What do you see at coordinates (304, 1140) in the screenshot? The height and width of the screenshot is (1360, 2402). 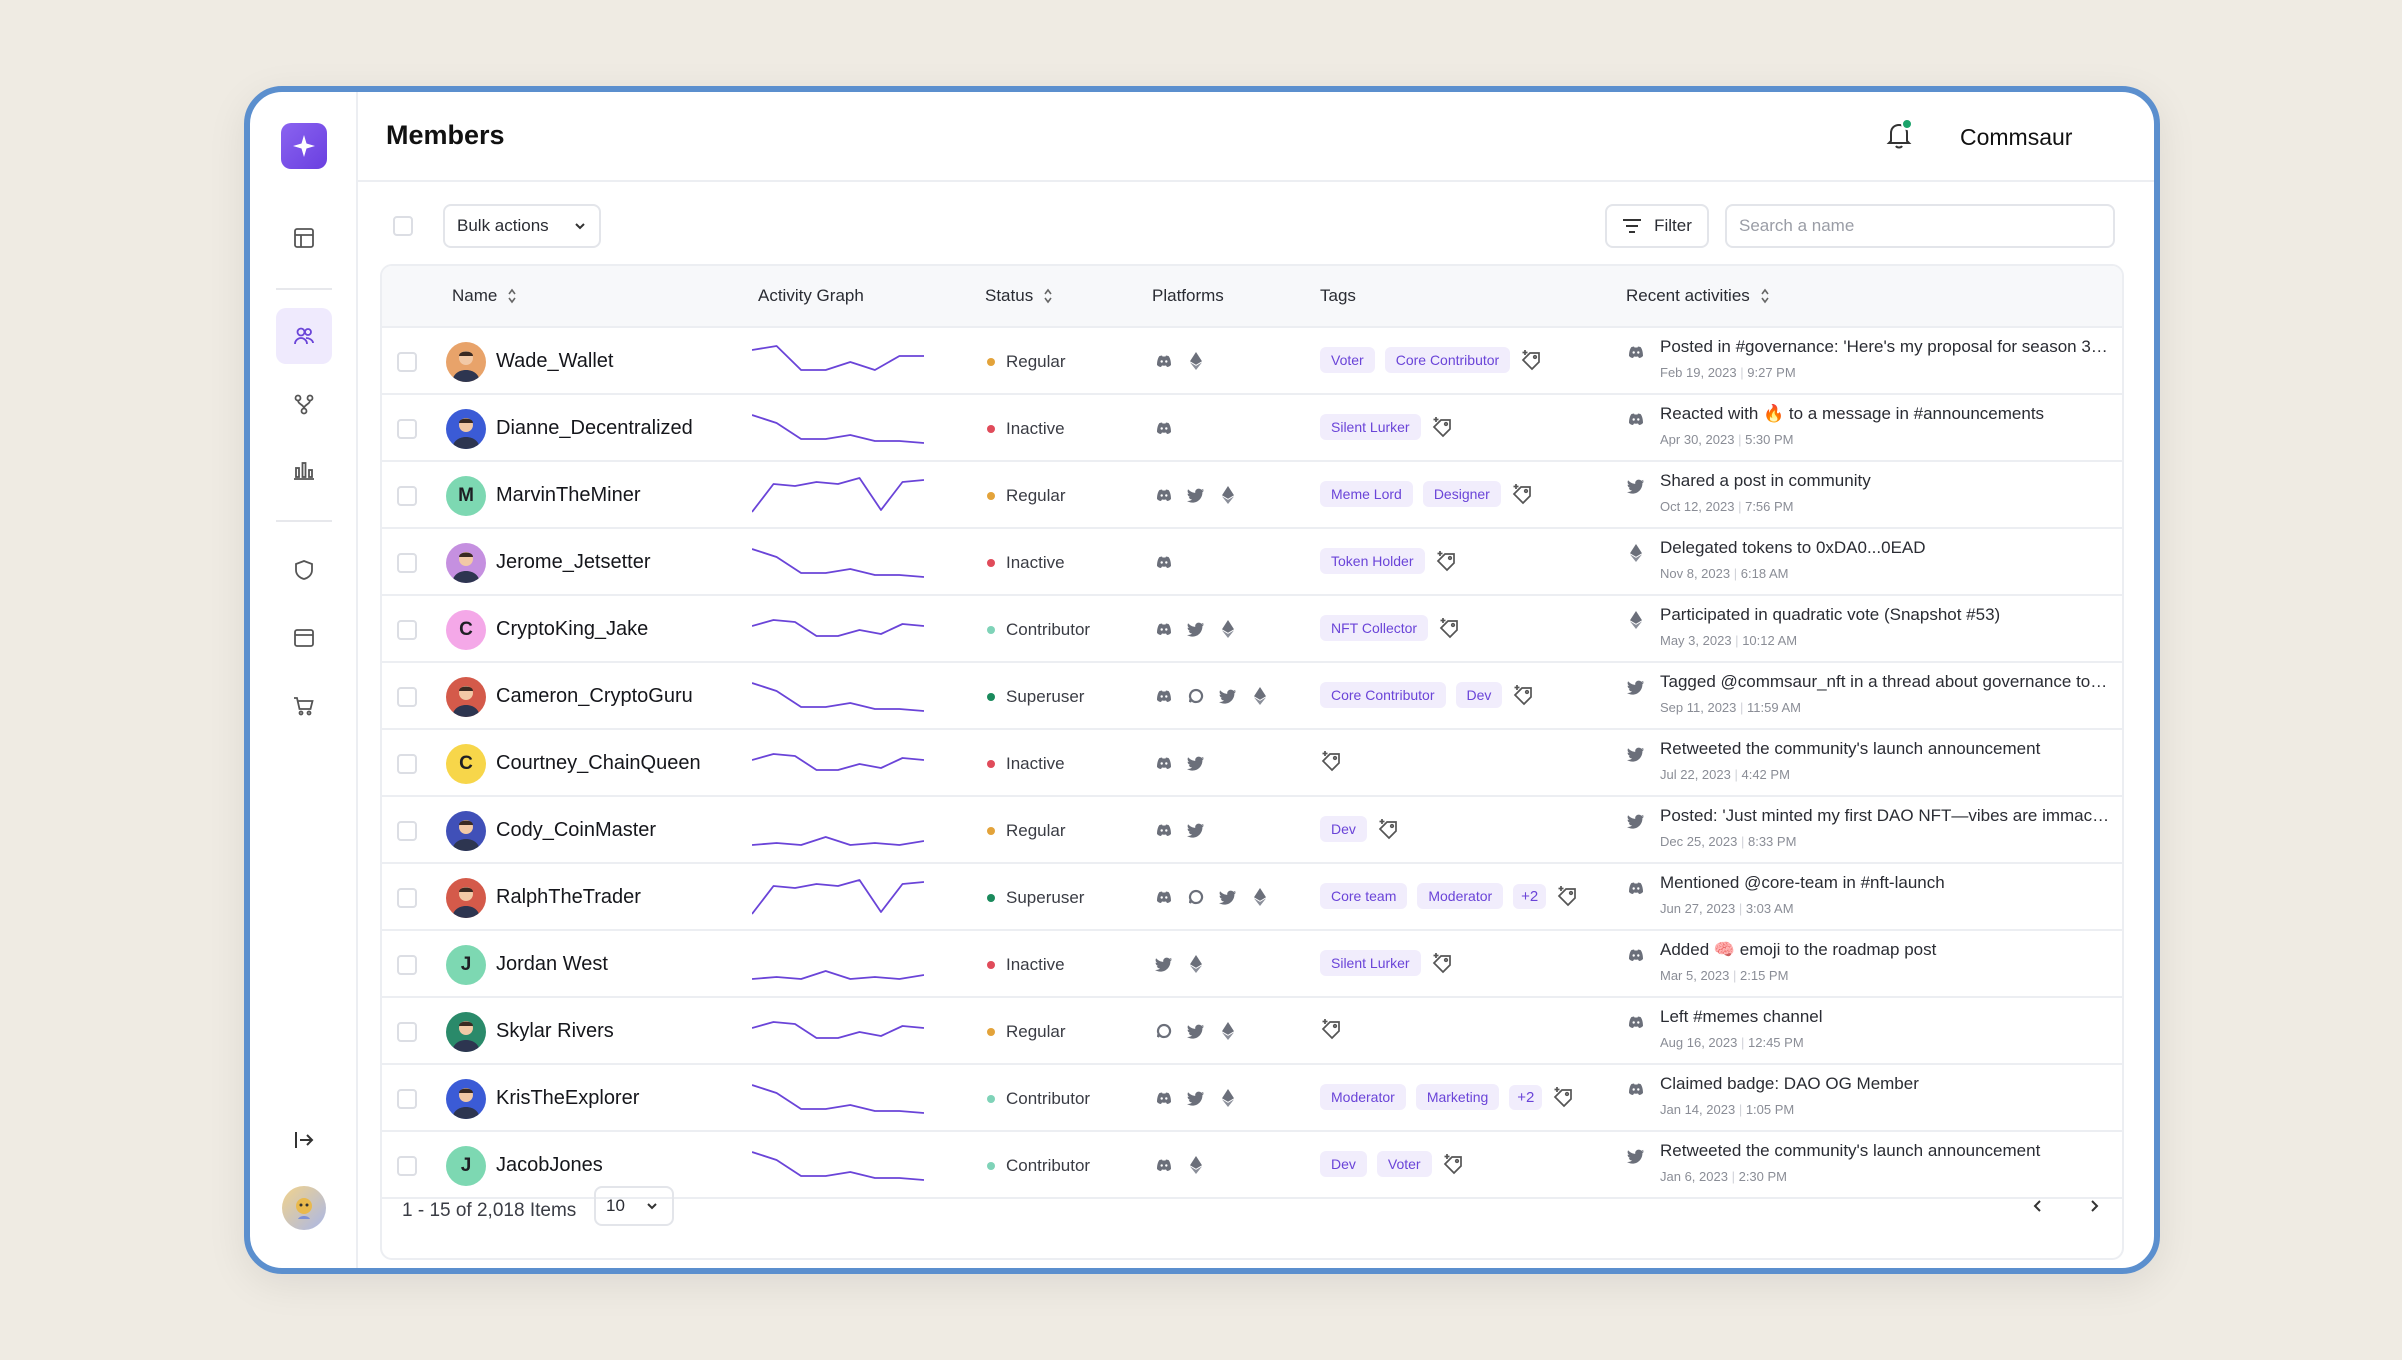 I see `logout-icon` at bounding box center [304, 1140].